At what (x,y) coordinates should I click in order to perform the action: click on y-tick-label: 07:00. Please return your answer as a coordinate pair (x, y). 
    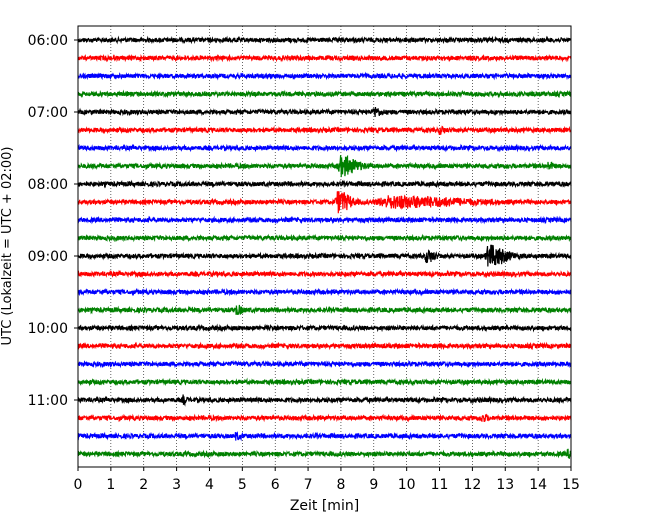
    Looking at the image, I should click on (48, 113).